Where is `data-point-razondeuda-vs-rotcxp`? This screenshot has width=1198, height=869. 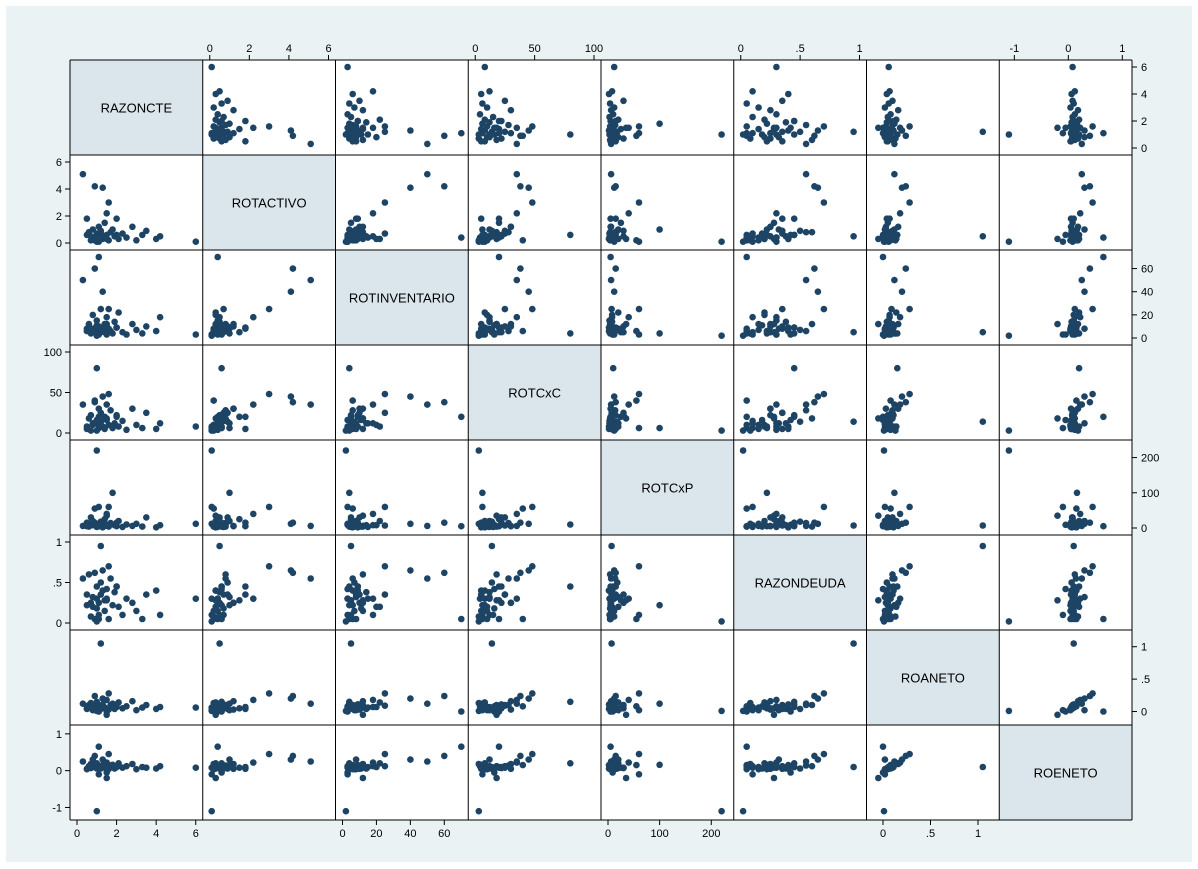
data-point-razondeuda-vs-rotcxp is located at coordinates (853, 525).